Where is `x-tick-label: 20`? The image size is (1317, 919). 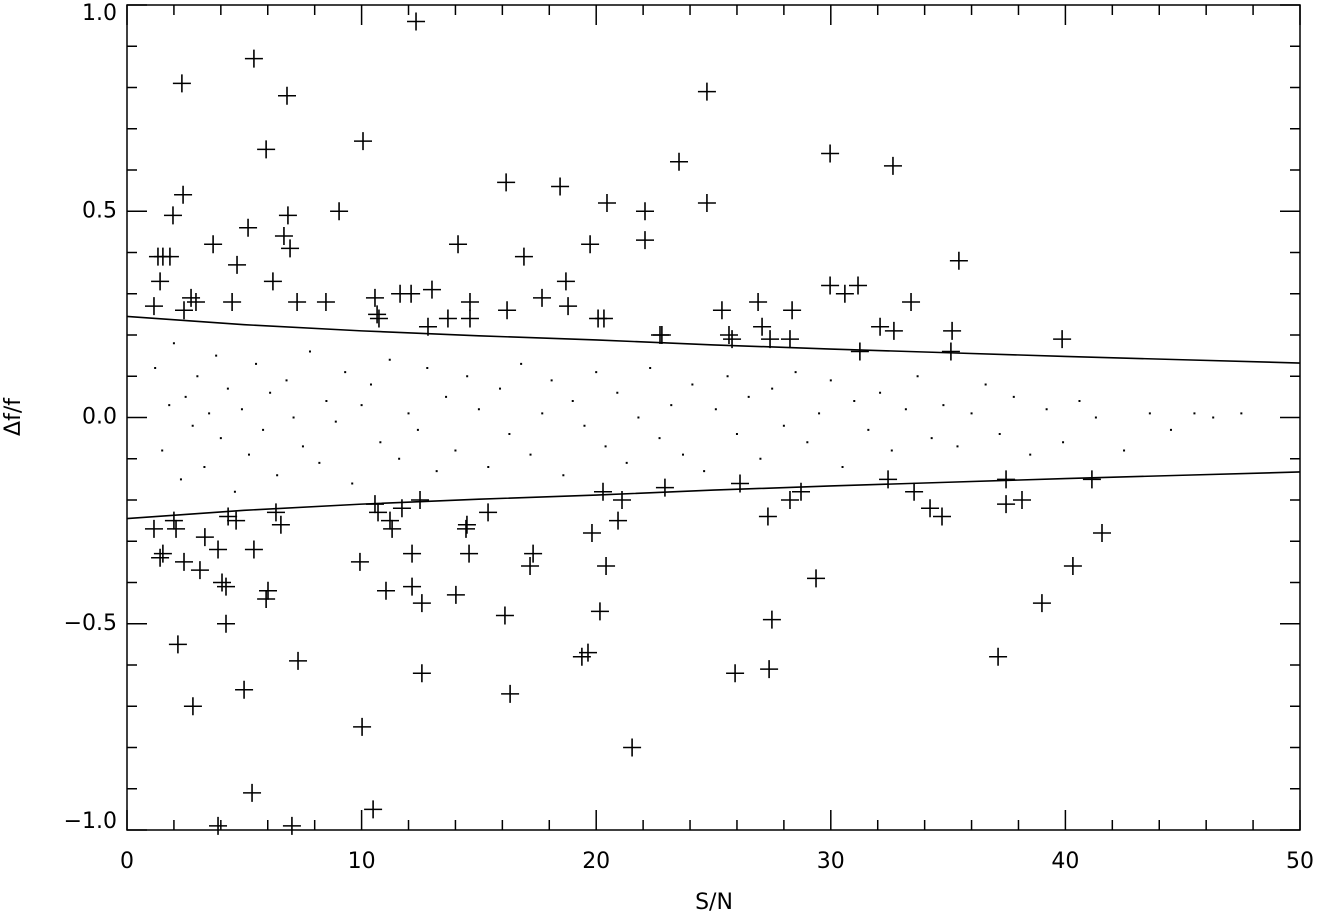
x-tick-label: 20 is located at coordinates (596, 861).